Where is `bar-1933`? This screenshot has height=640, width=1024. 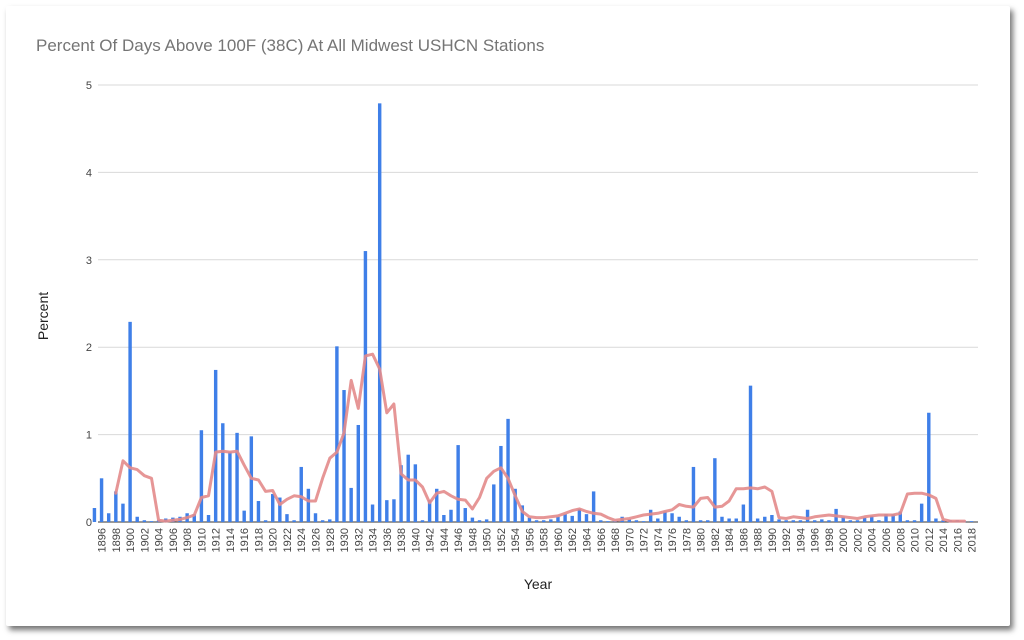
bar-1933 is located at coordinates (365, 386).